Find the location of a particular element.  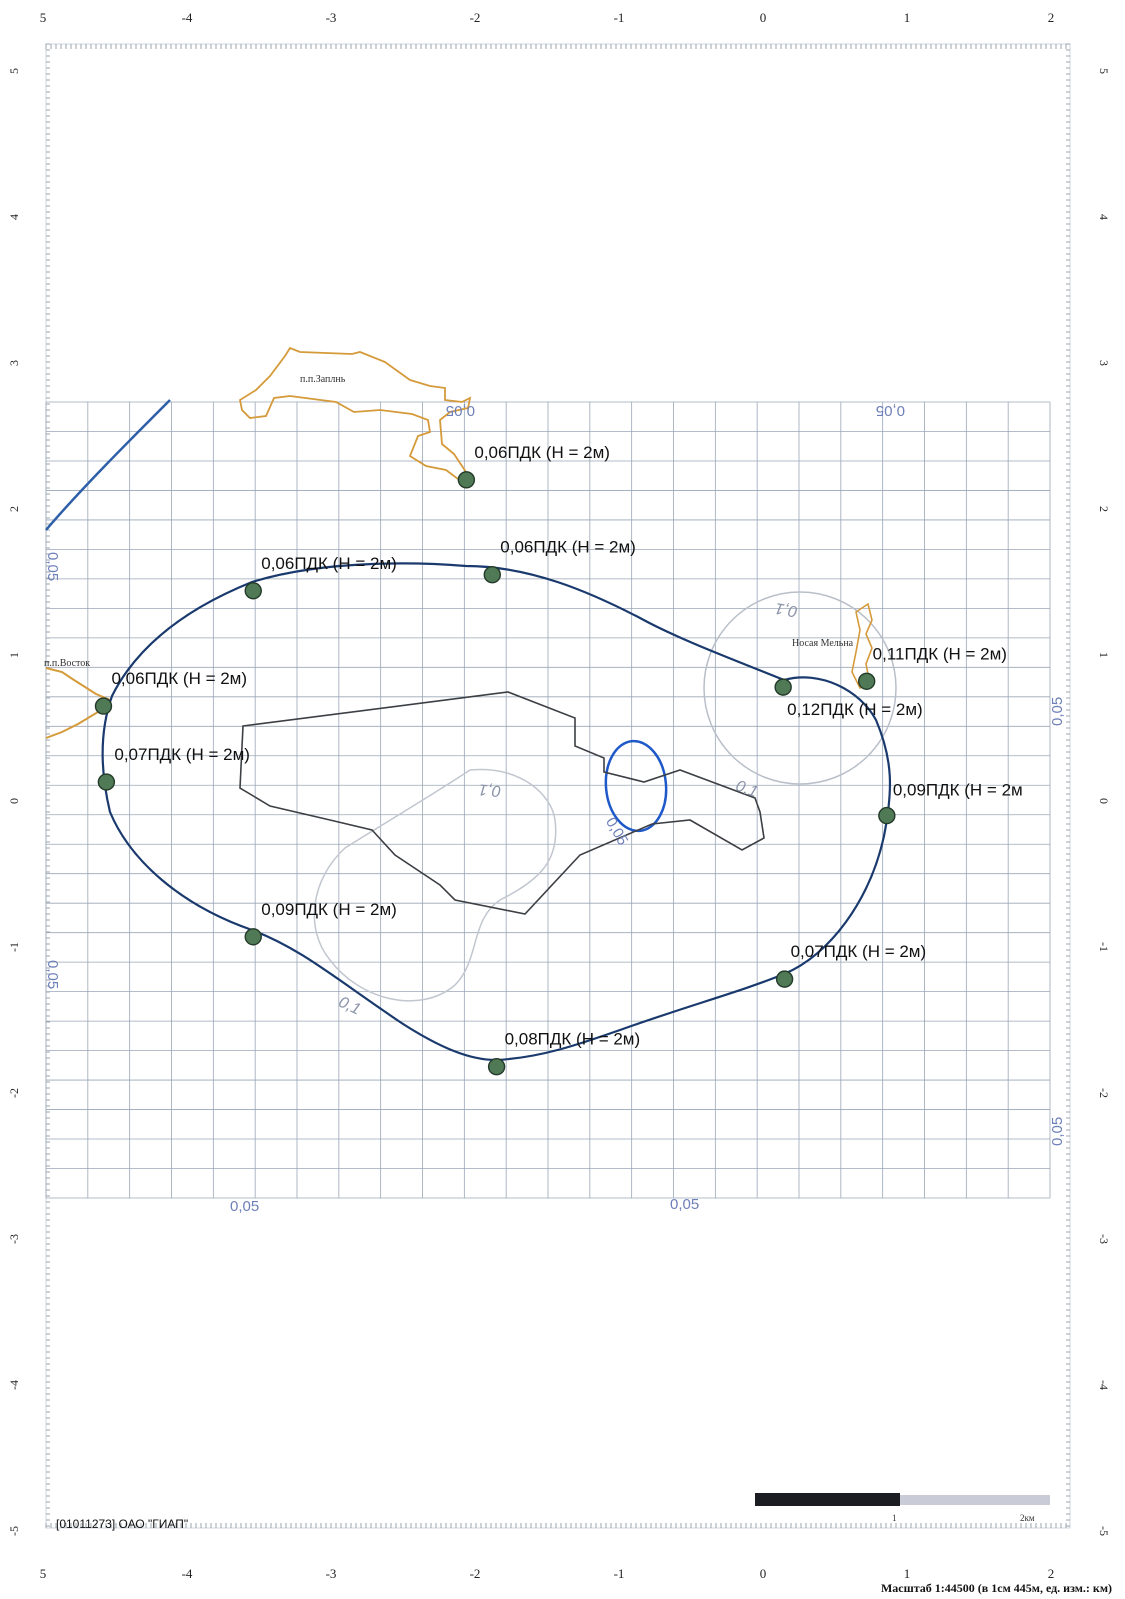

isoline-label-bottom-right: 0,05 is located at coordinates (684, 1204).